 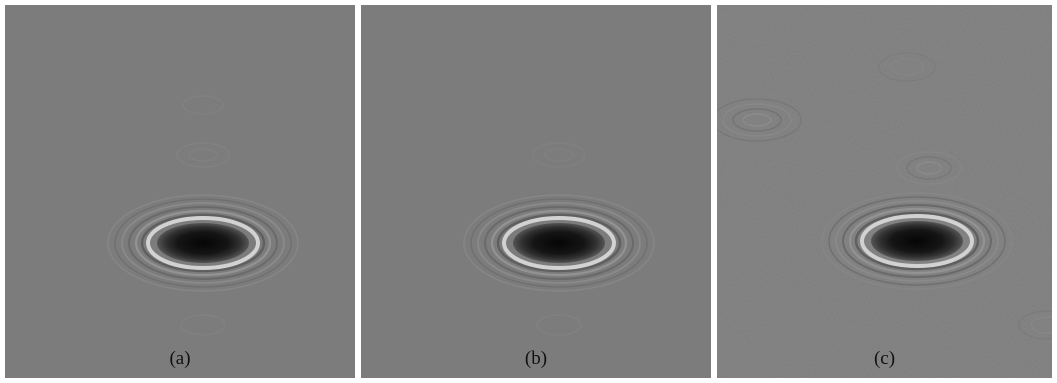 What do you see at coordinates (907, 67) in the screenshot?
I see `stray-ring-pattern-top` at bounding box center [907, 67].